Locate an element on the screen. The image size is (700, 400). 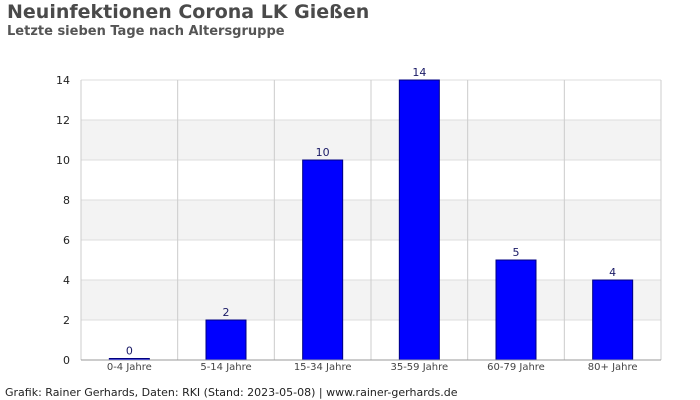
y-tick-label: 8 is located at coordinates (66, 200).